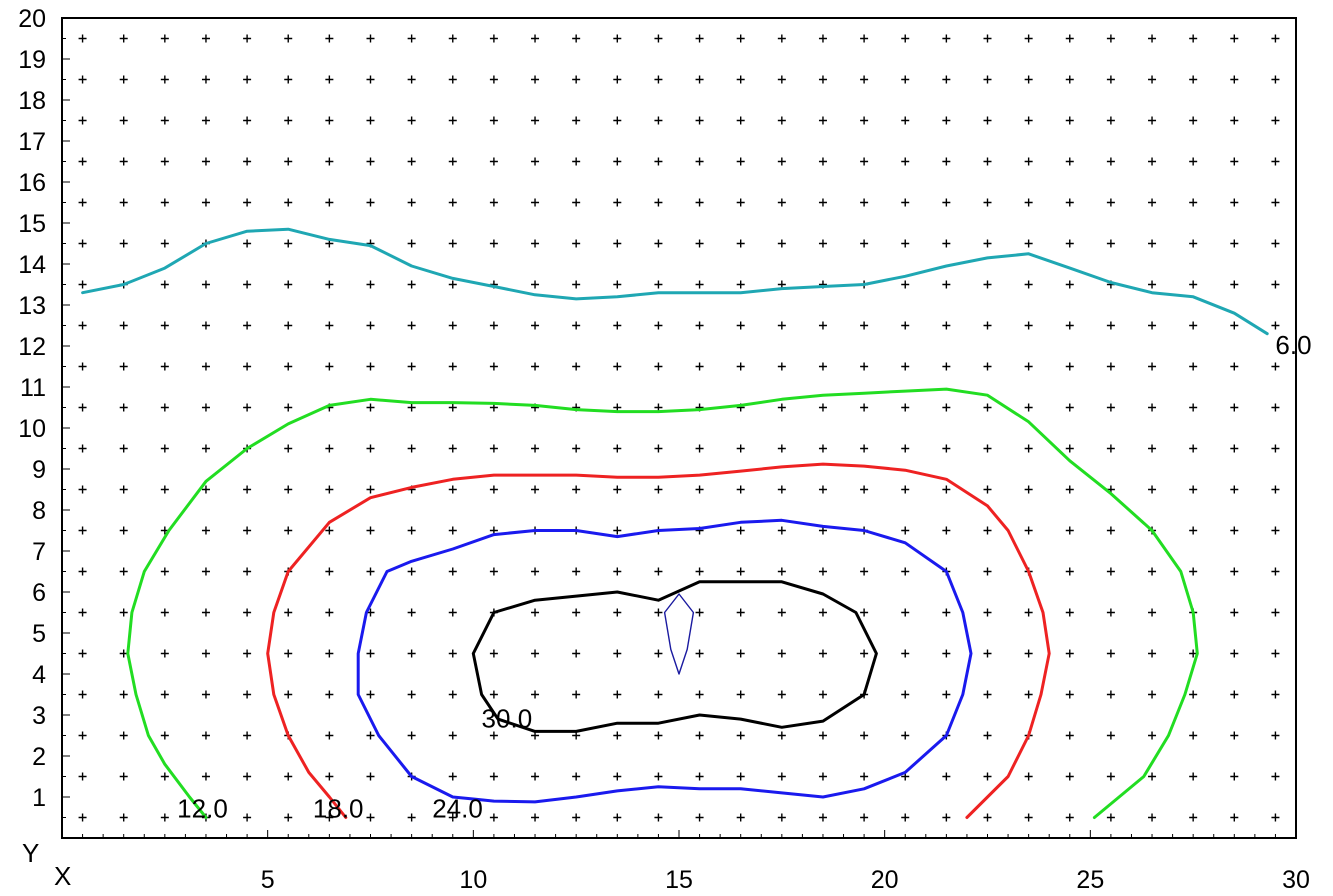 Image resolution: width=1333 pixels, height=896 pixels. I want to click on x-axis-label: X, so click(62, 876).